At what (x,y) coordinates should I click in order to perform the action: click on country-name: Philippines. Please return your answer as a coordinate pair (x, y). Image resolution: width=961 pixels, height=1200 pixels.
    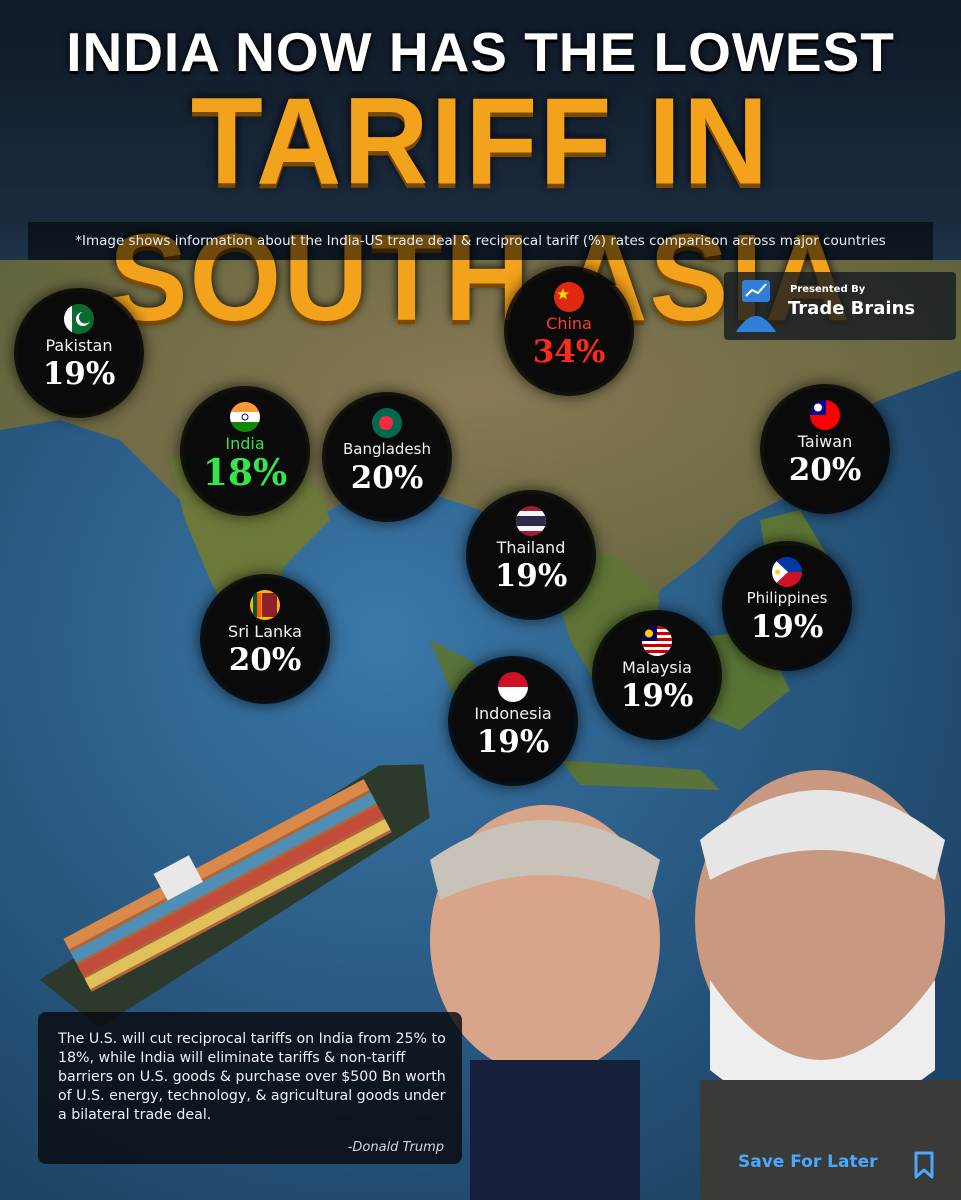
    Looking at the image, I should click on (787, 598).